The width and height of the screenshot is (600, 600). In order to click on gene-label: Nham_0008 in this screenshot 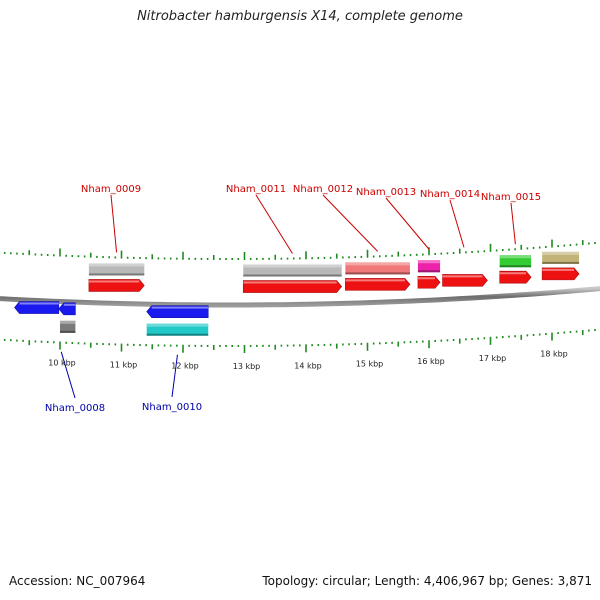, I will do `click(75, 408)`.